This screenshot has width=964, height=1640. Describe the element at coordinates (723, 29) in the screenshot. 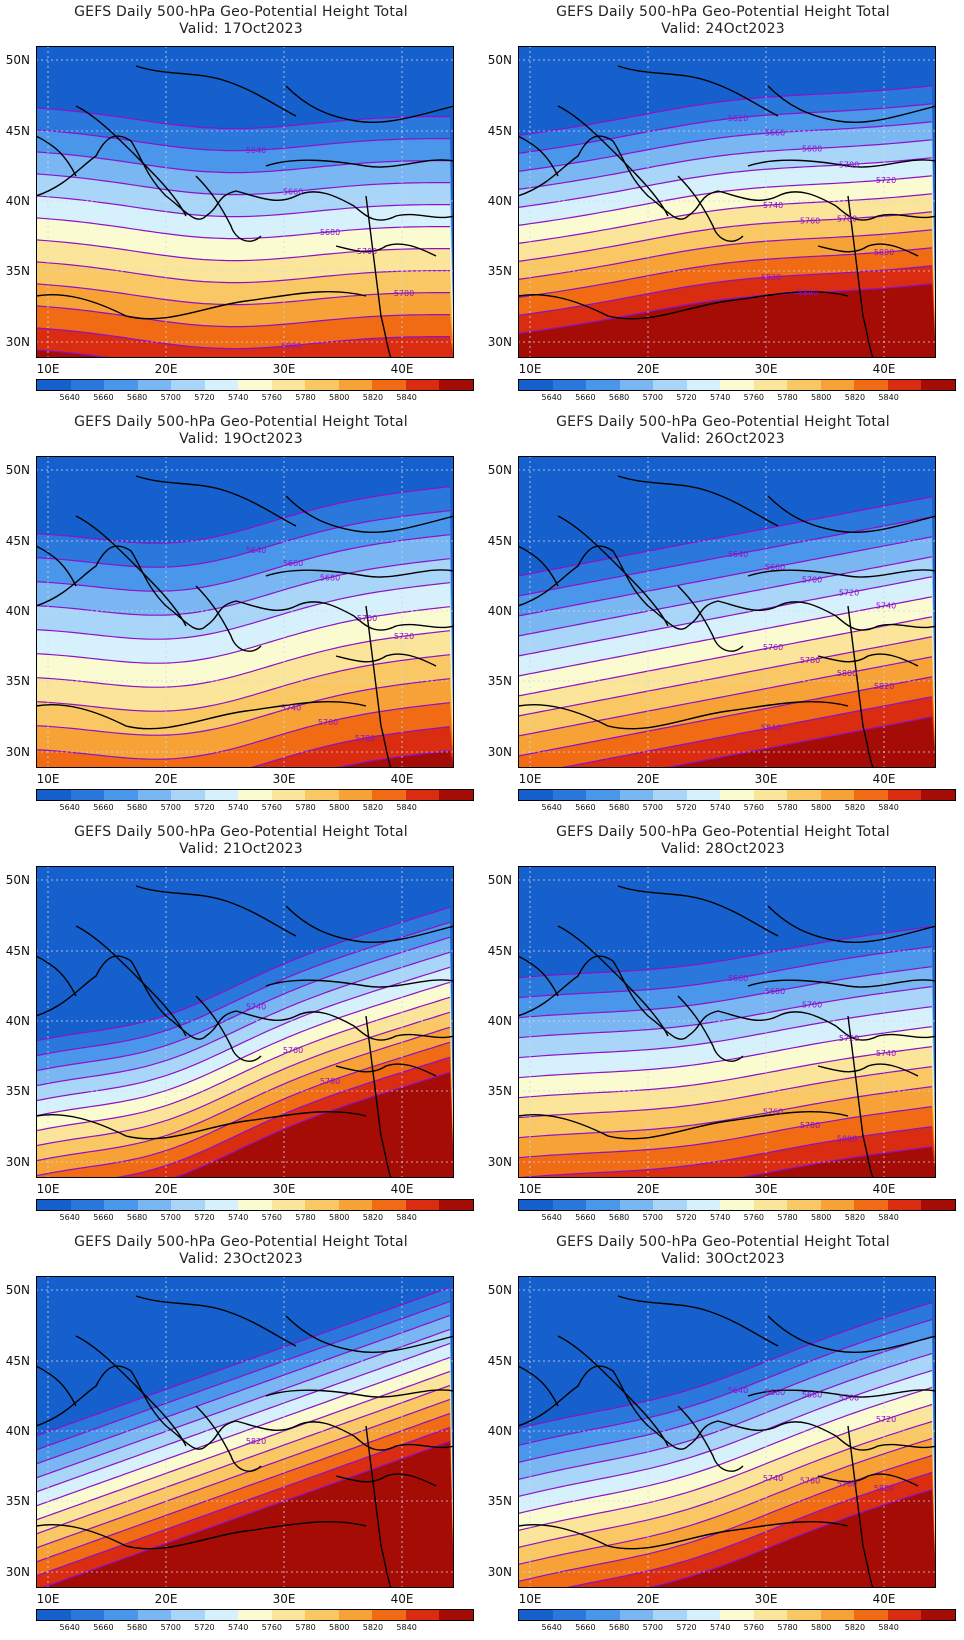

I see `panel-valid-date: Valid: 24Oct2023` at that location.